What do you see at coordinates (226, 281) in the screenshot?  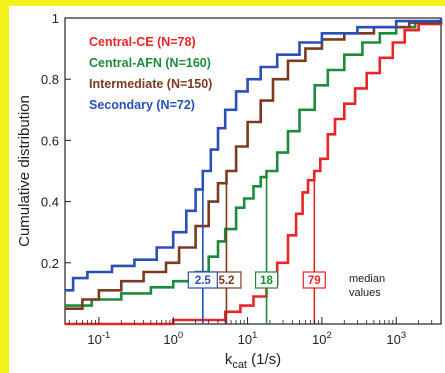 I see `median-value-label: 5.2` at bounding box center [226, 281].